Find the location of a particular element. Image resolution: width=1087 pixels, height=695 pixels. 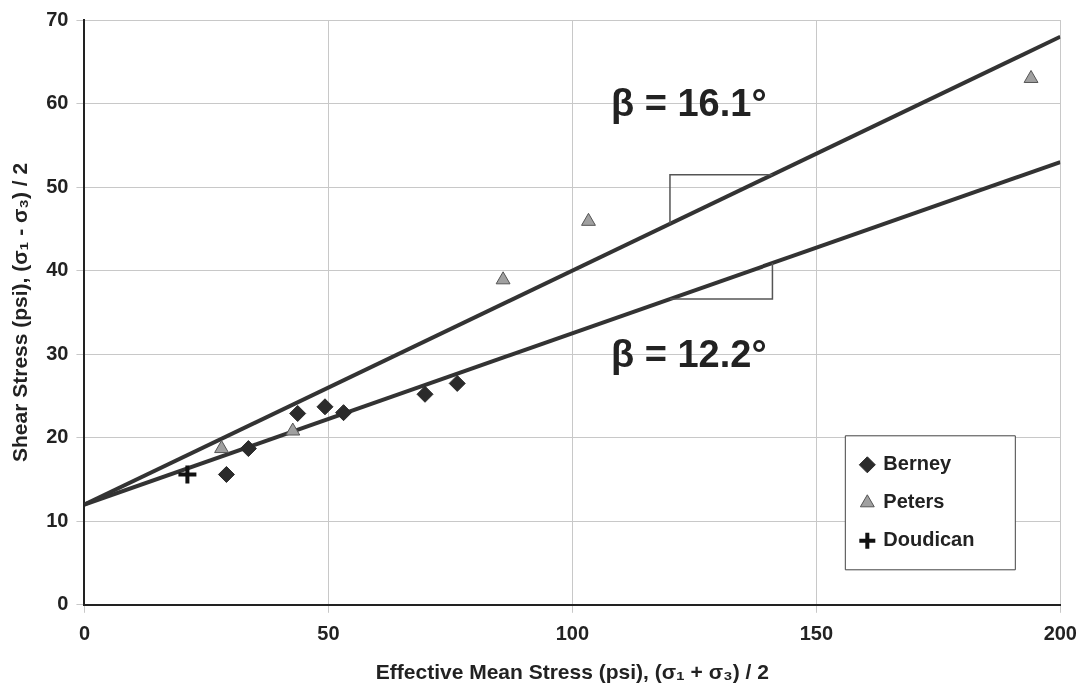

y-tick-label: 0 is located at coordinates (63, 603).